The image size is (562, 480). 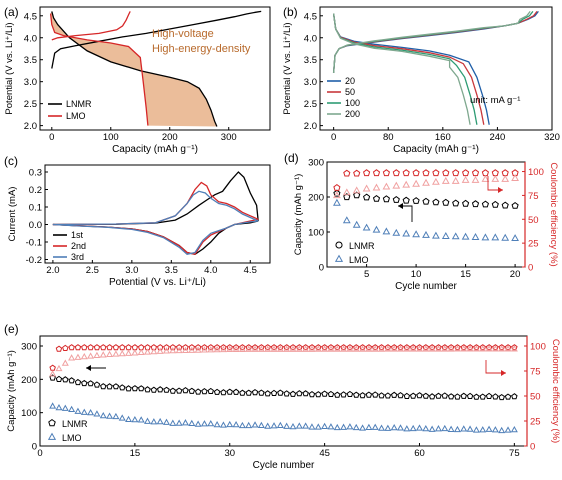 I want to click on legend-label: 100, so click(x=352, y=103).